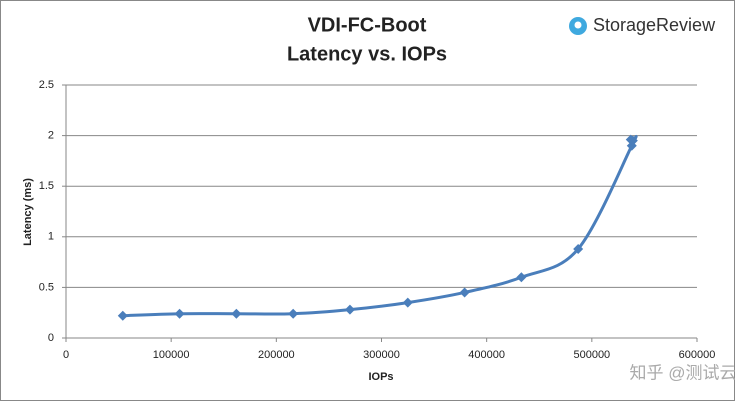  What do you see at coordinates (591, 355) in the screenshot?
I see `x-tick-label: 500000` at bounding box center [591, 355].